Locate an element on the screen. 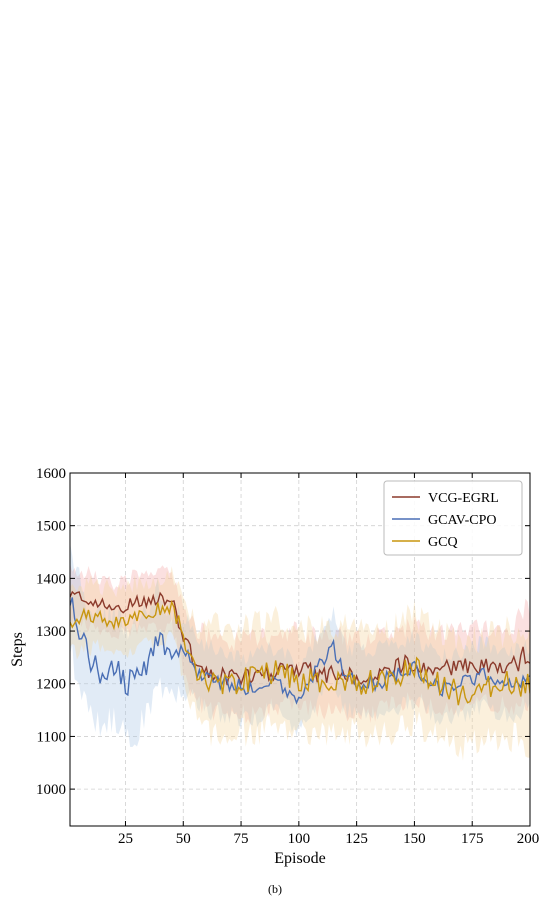 This screenshot has height=903, width=550. y-axis-label: Steps is located at coordinates (17, 649).